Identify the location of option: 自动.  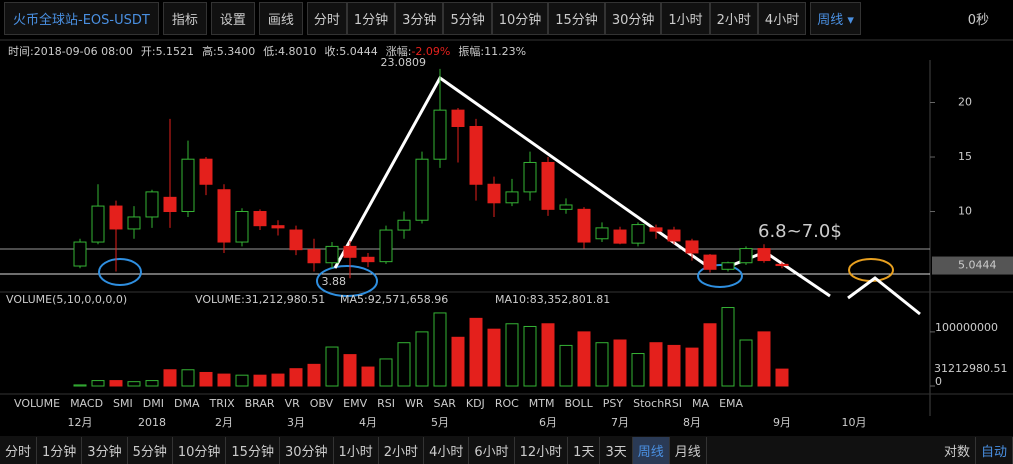
(994, 450).